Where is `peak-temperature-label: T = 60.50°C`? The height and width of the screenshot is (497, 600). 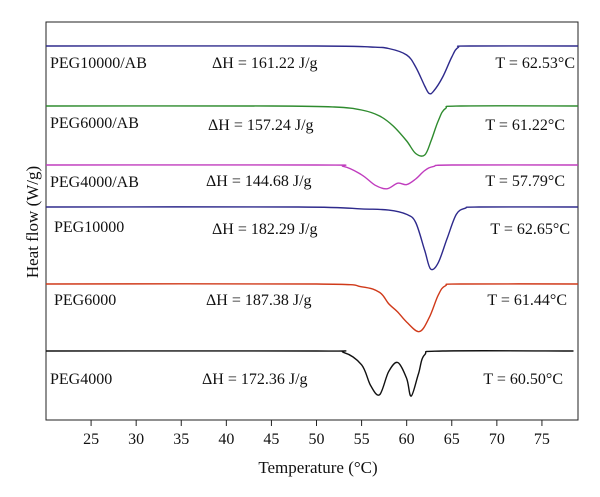 peak-temperature-label: T = 60.50°C is located at coordinates (523, 379).